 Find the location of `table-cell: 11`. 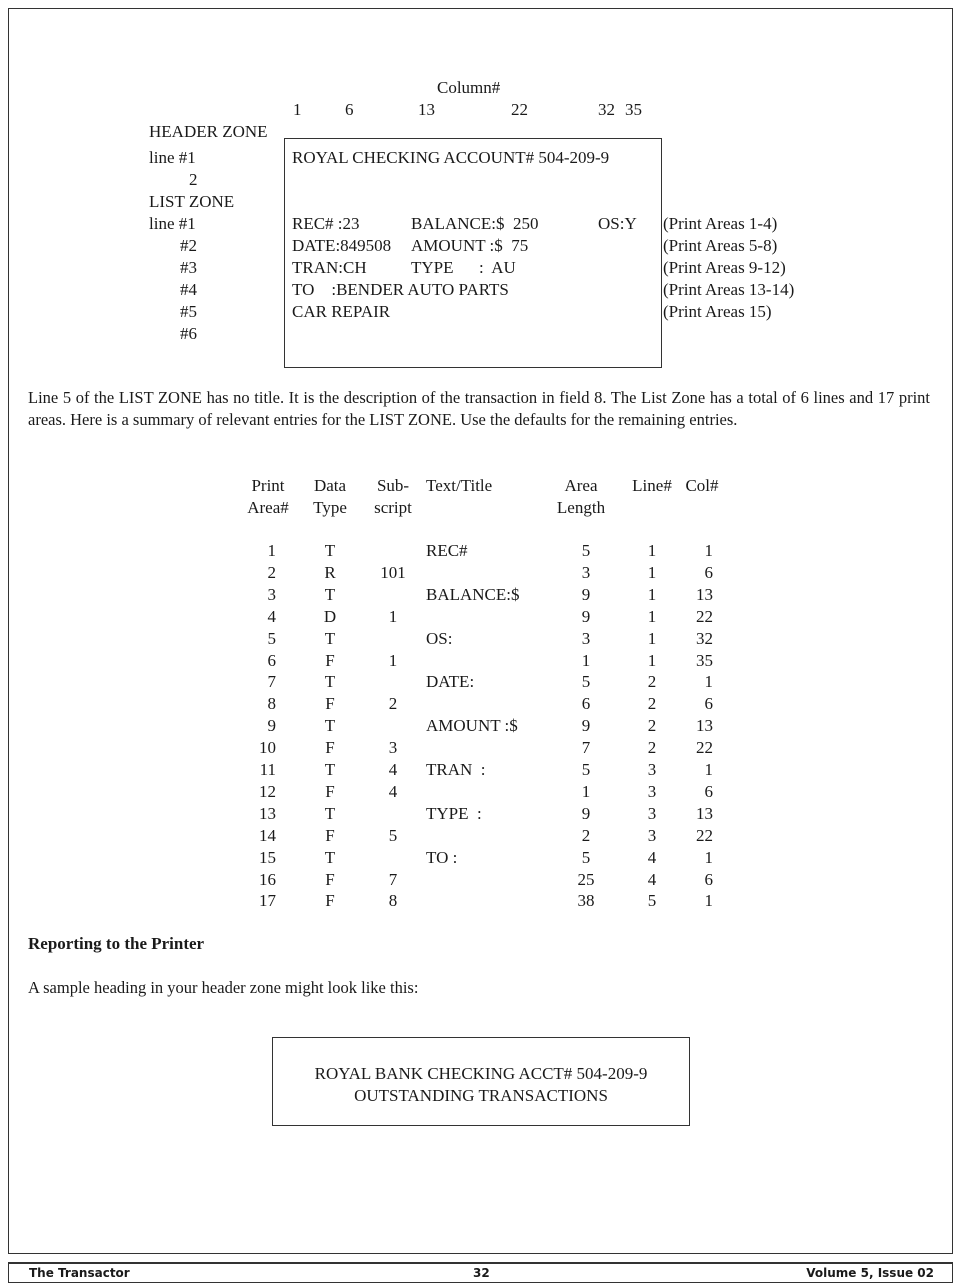

table-cell: 11 is located at coordinates (267, 769).